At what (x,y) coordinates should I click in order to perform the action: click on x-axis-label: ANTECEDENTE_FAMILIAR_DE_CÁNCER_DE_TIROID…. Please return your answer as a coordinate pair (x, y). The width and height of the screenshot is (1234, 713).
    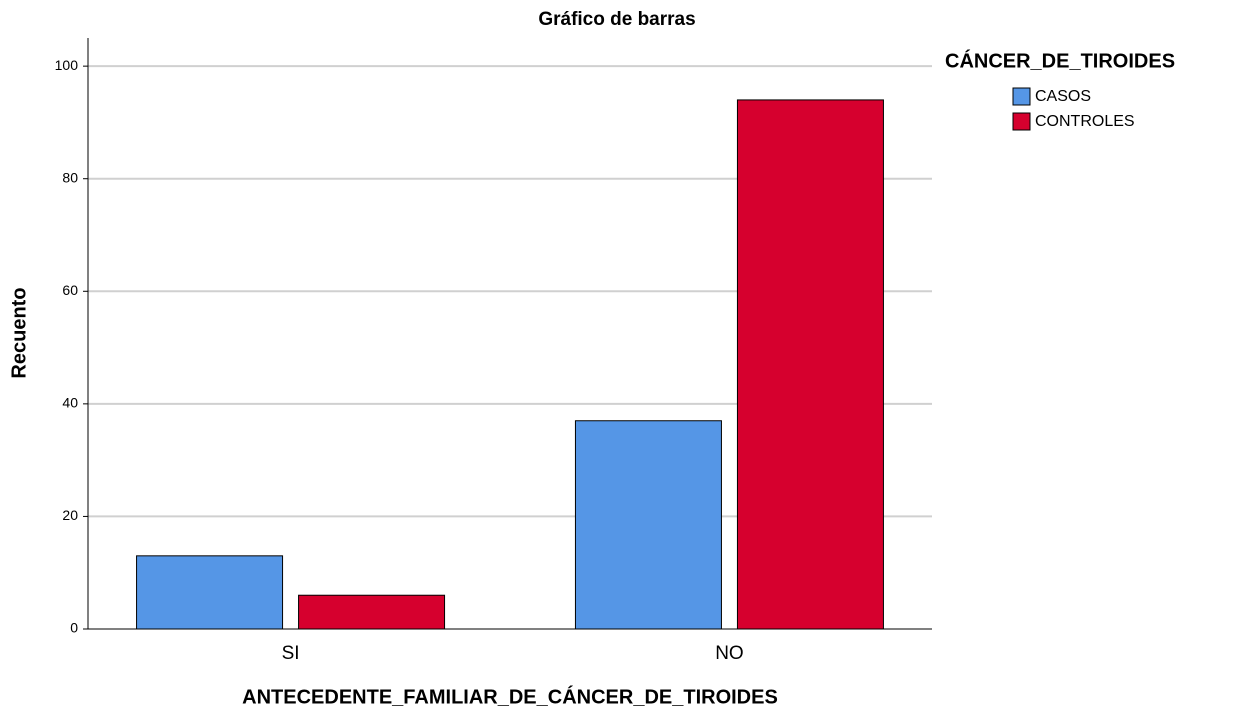
    Looking at the image, I should click on (510, 696).